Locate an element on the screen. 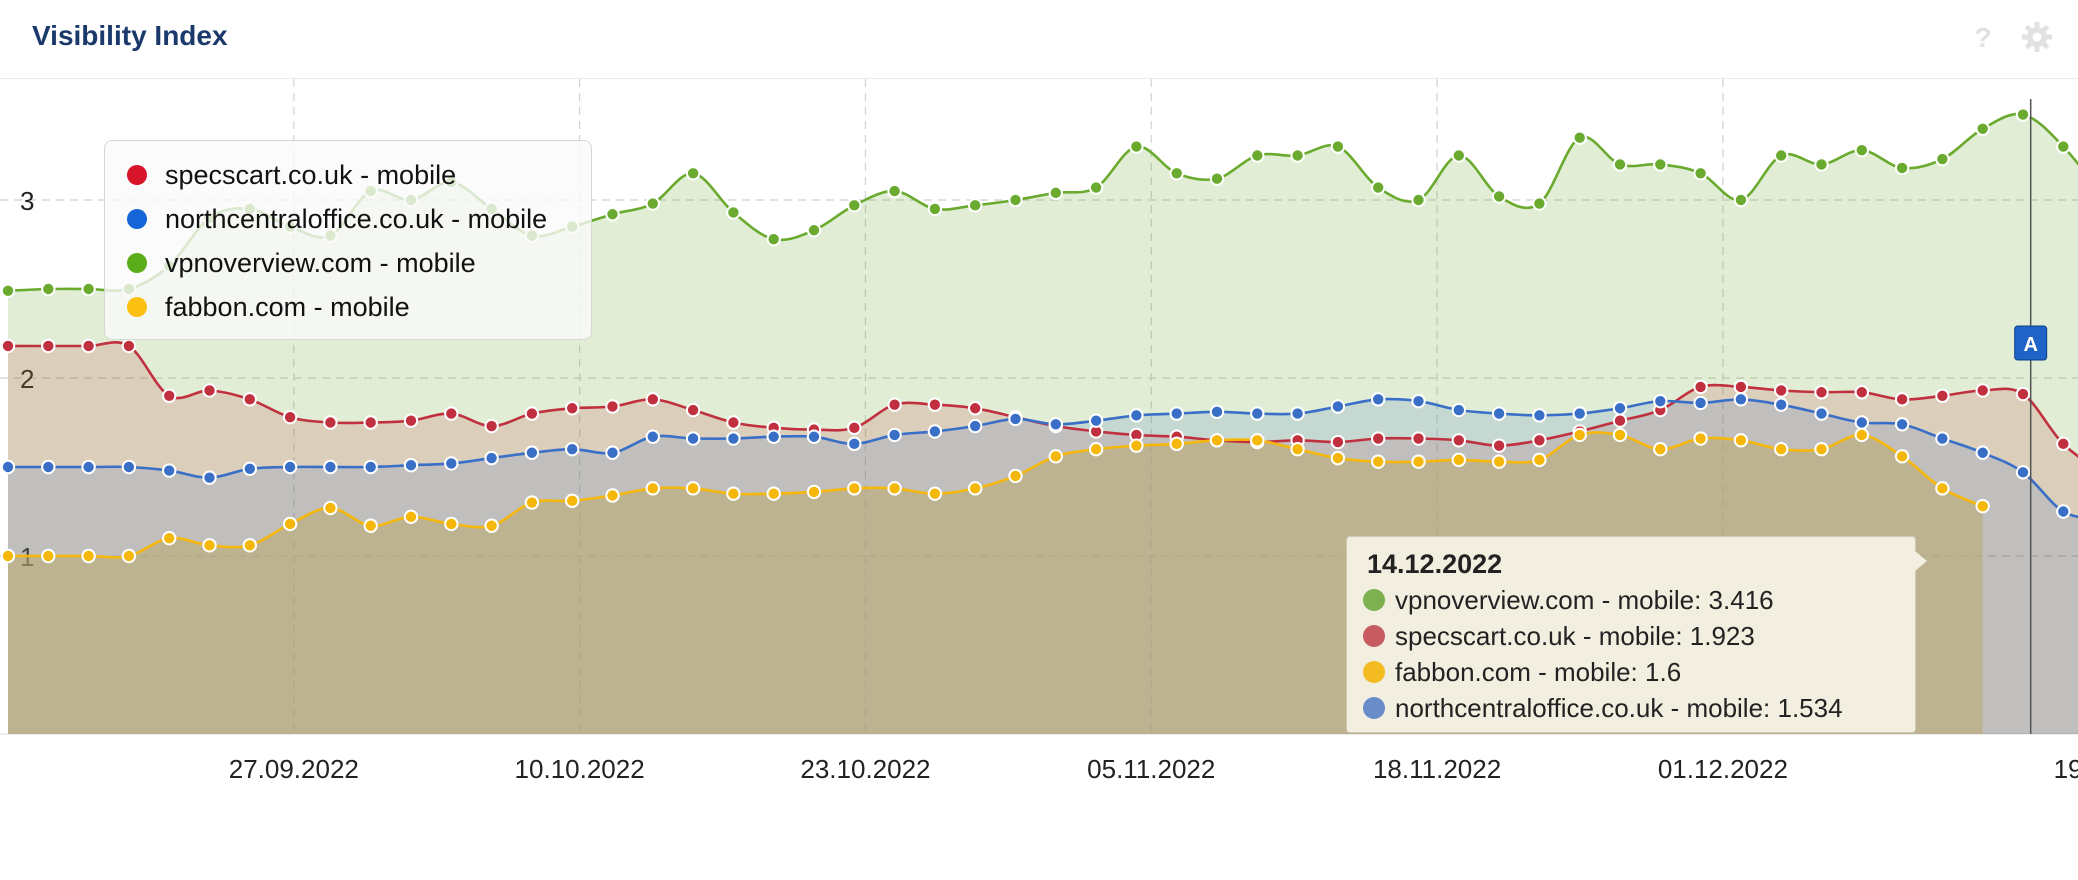  tooltip-row-vpnoverview: vpnoverview.com - mobile: 3.416 is located at coordinates (1568, 600).